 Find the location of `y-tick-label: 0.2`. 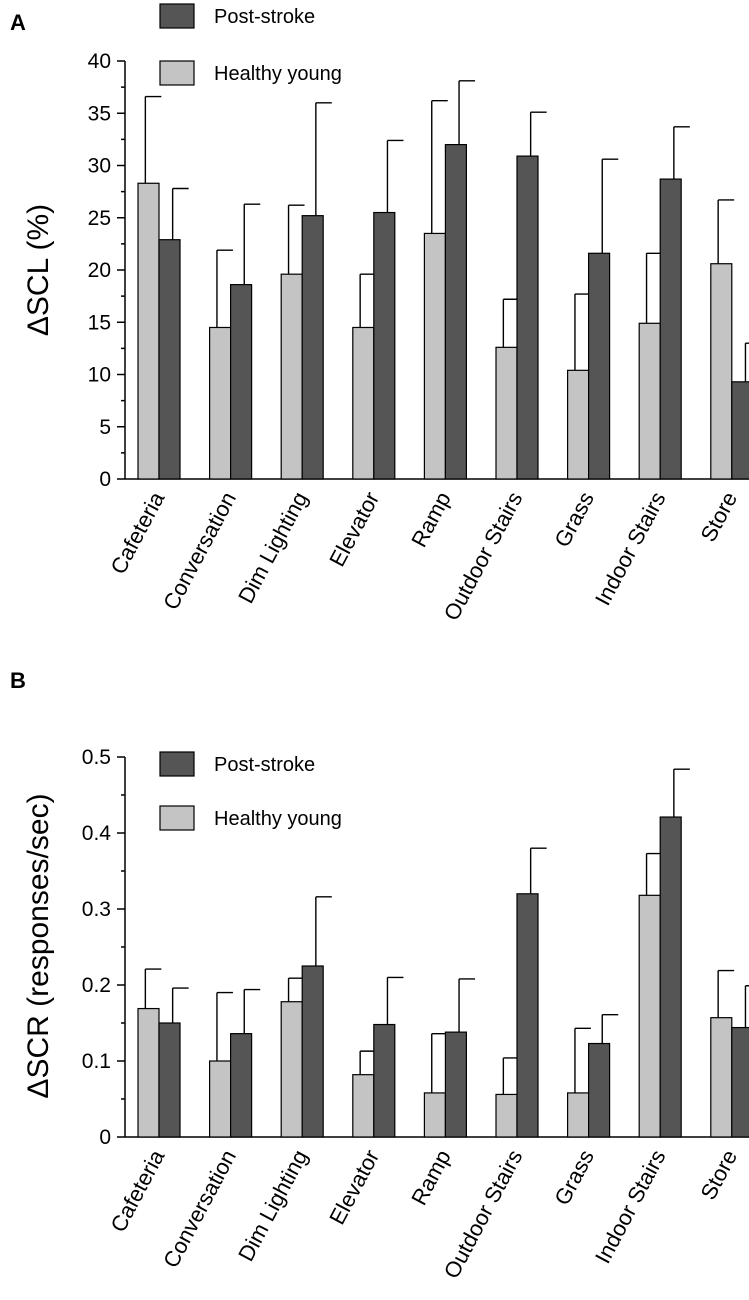

y-tick-label: 0.2 is located at coordinates (96, 985).